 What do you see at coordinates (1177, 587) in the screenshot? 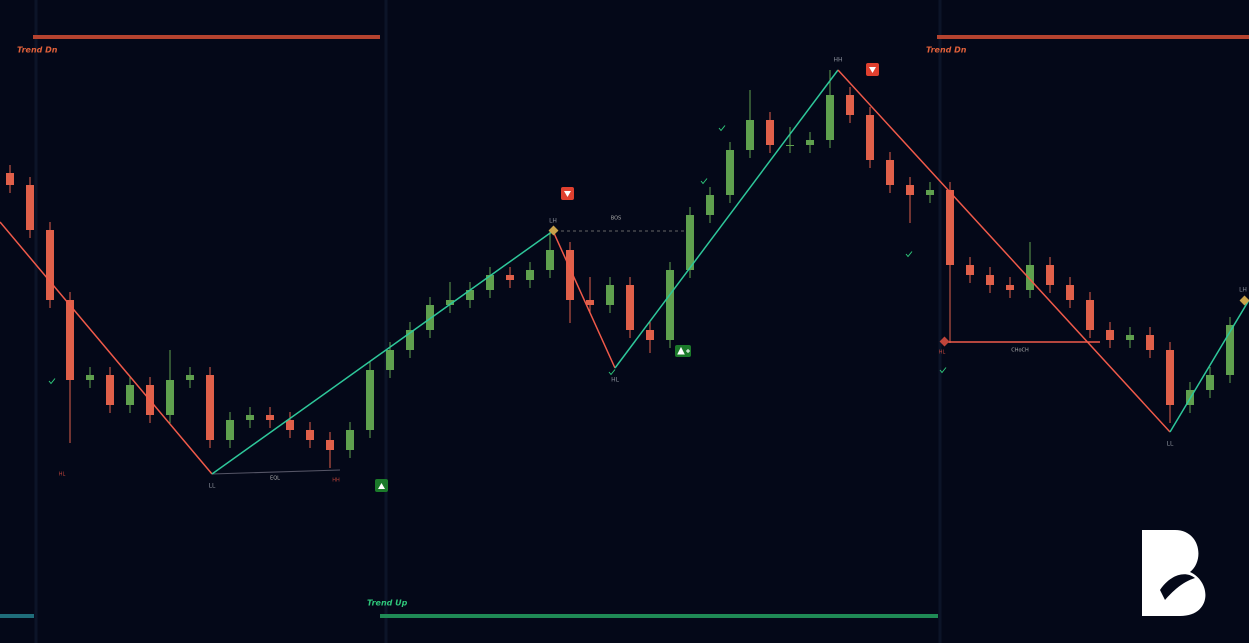
I see `logo-cut` at bounding box center [1177, 587].